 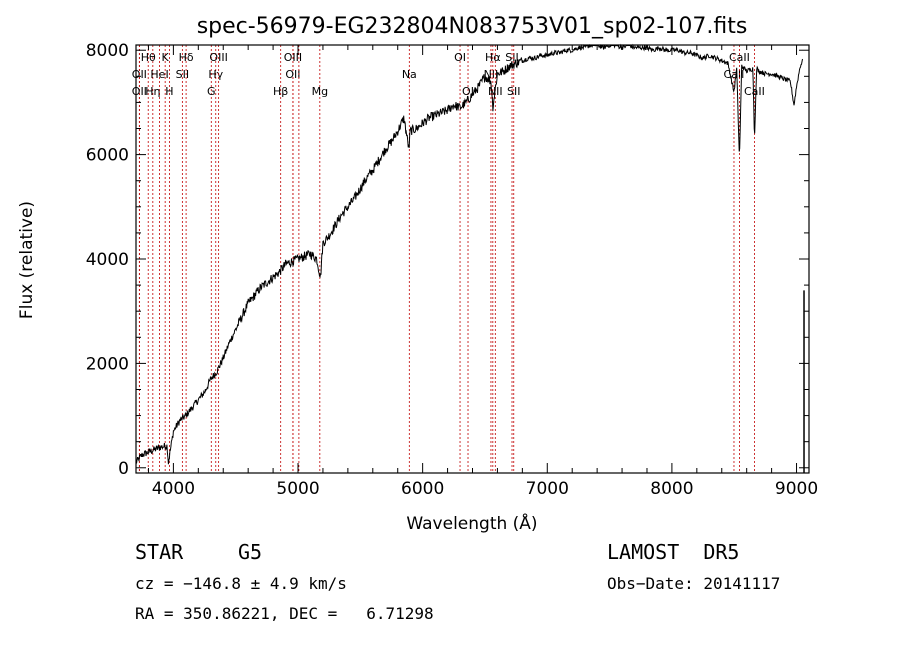 What do you see at coordinates (250, 552) in the screenshot?
I see `object-subclass: G5` at bounding box center [250, 552].